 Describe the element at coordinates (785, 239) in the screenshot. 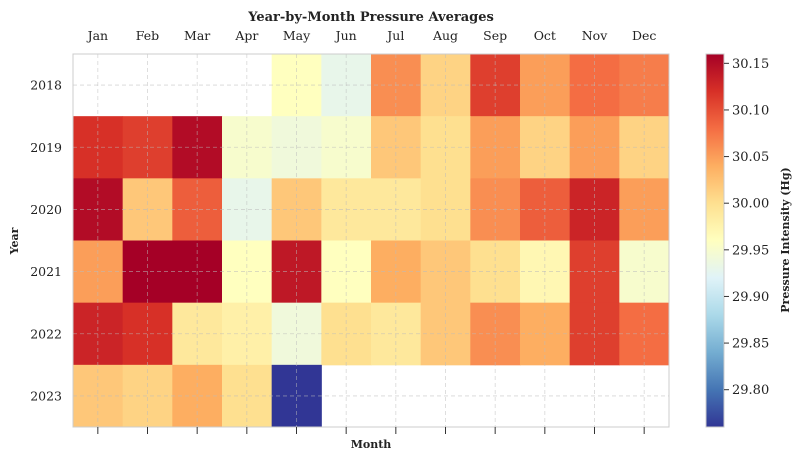

I see `colorbar-label: Pressure Intensity (Hg)` at that location.